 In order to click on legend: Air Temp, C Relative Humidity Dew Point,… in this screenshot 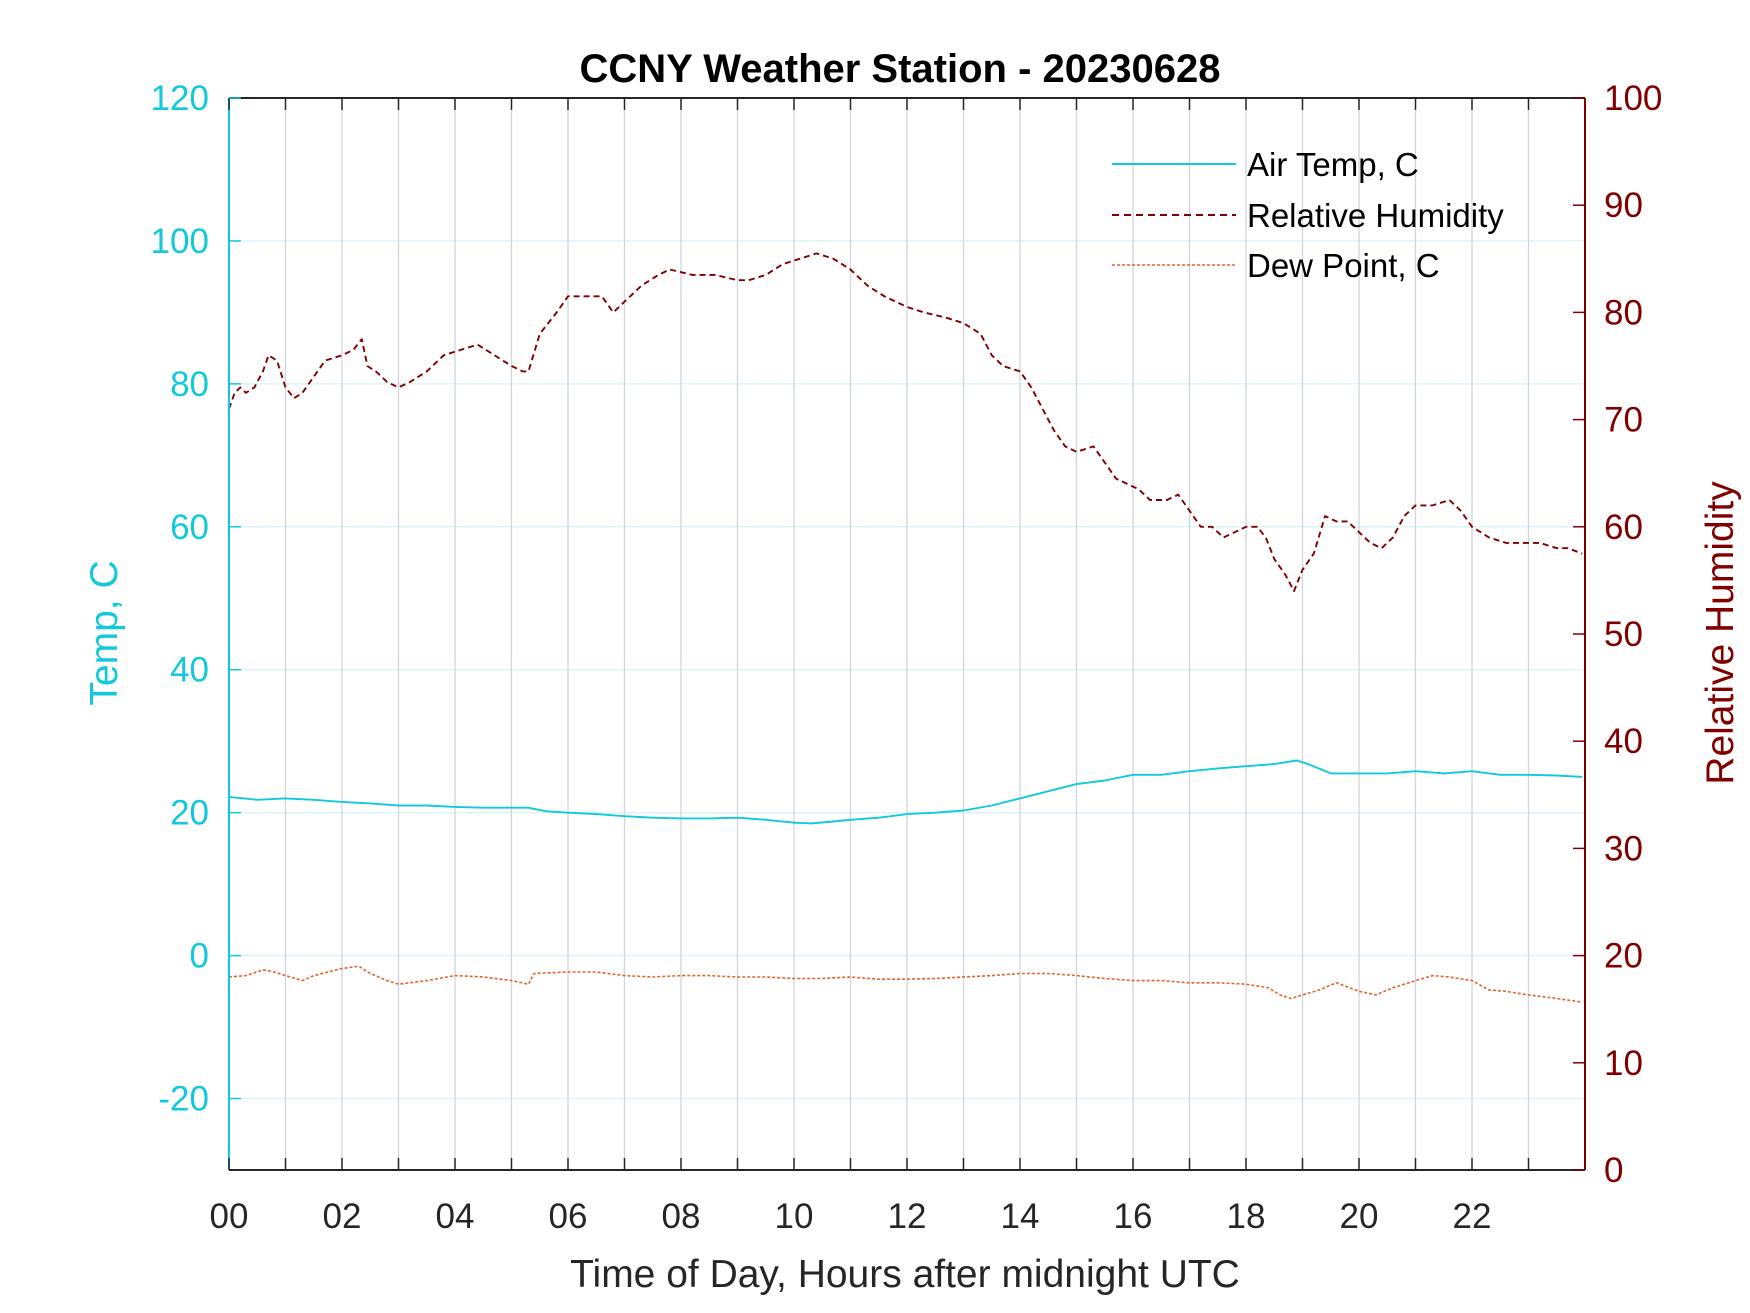, I will do `click(1308, 215)`.